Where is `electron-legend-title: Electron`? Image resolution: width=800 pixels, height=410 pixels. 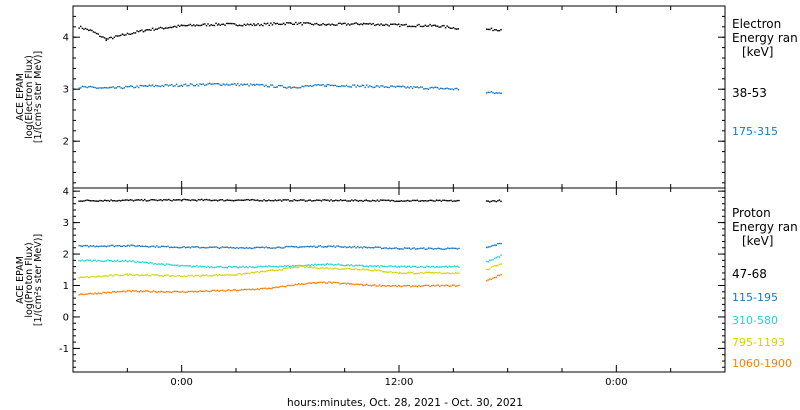 electron-legend-title: Electron is located at coordinates (756, 24).